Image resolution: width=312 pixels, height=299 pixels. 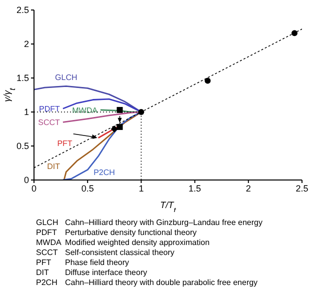 I want to click on y-tick-label: 0, so click(x=26, y=180).